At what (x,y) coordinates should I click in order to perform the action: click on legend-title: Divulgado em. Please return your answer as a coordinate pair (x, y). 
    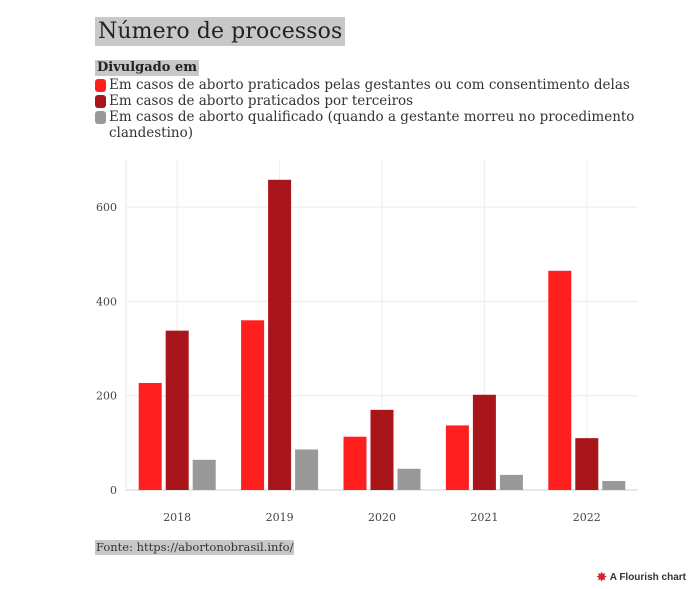
    Looking at the image, I should click on (147, 68).